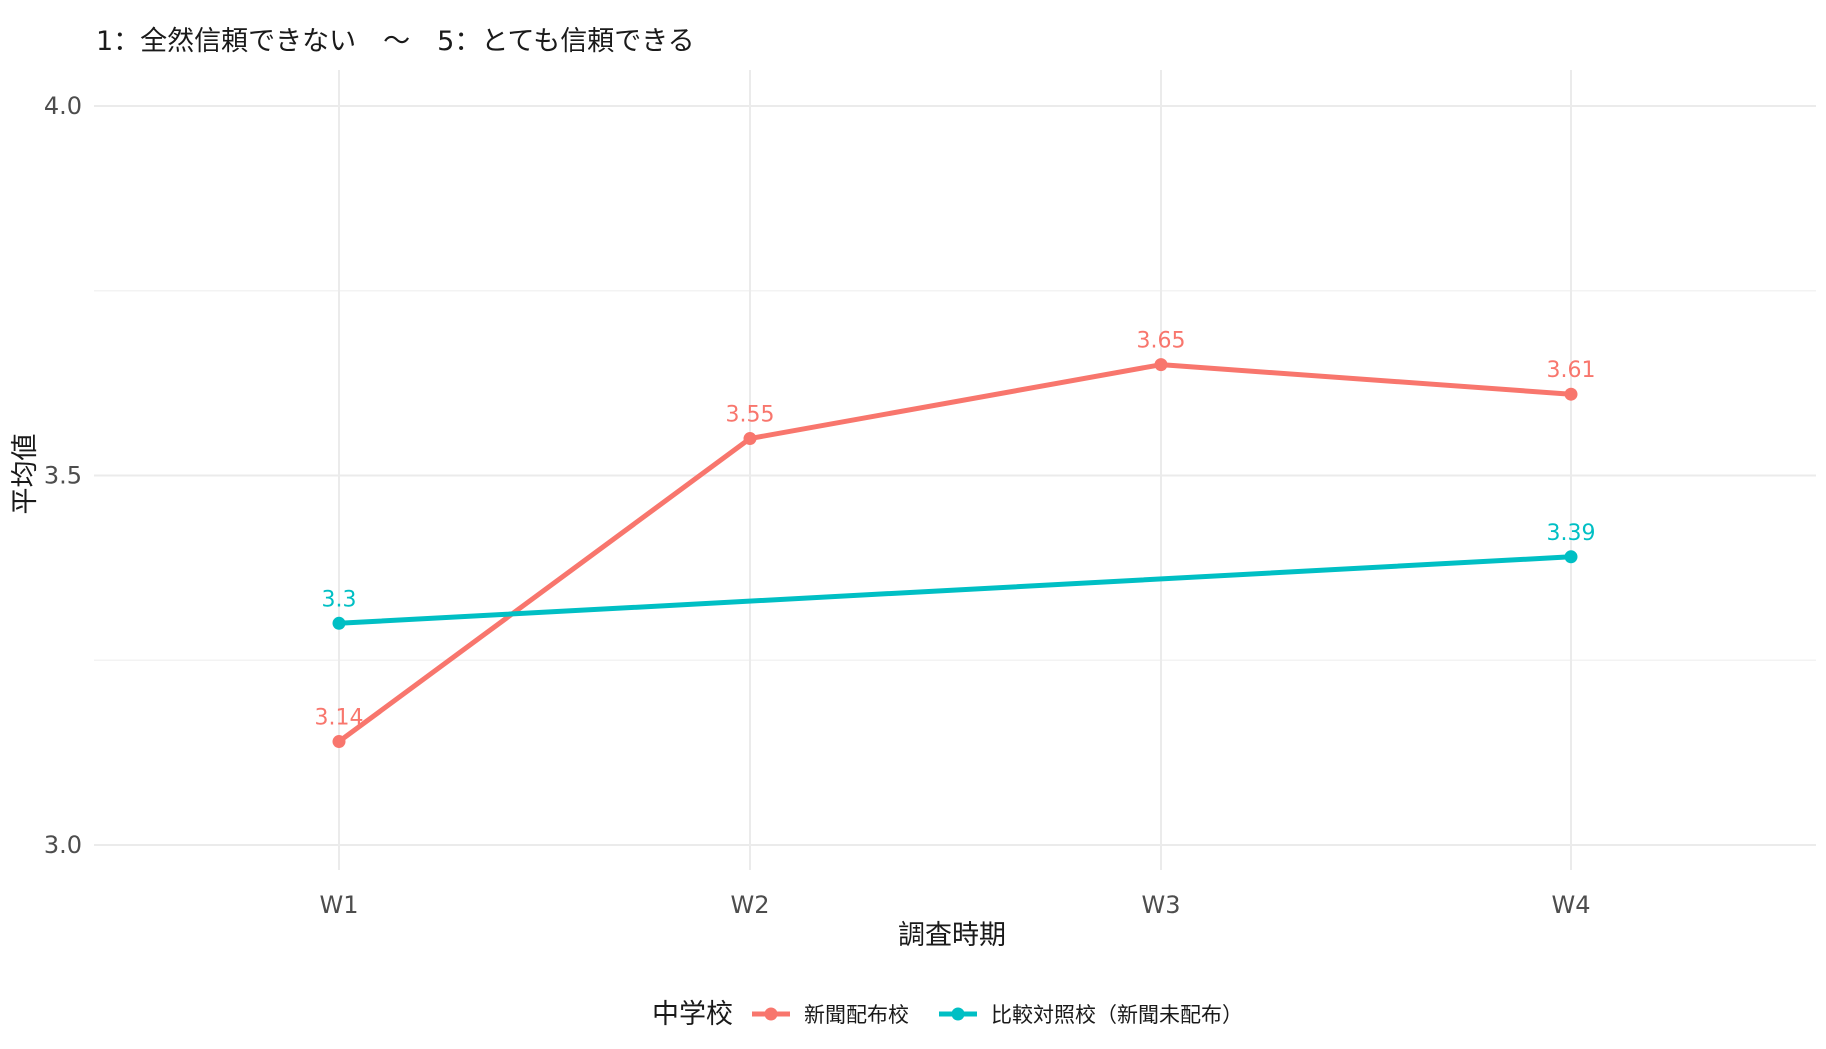  I want to click on series-line, so click(955, 590).